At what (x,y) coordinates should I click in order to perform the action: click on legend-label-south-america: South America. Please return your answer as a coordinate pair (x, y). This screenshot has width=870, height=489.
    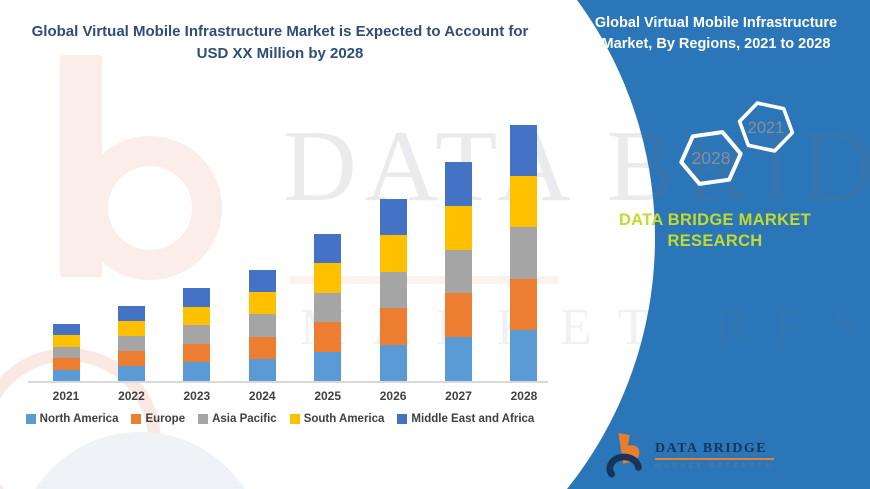
    Looking at the image, I should click on (344, 419).